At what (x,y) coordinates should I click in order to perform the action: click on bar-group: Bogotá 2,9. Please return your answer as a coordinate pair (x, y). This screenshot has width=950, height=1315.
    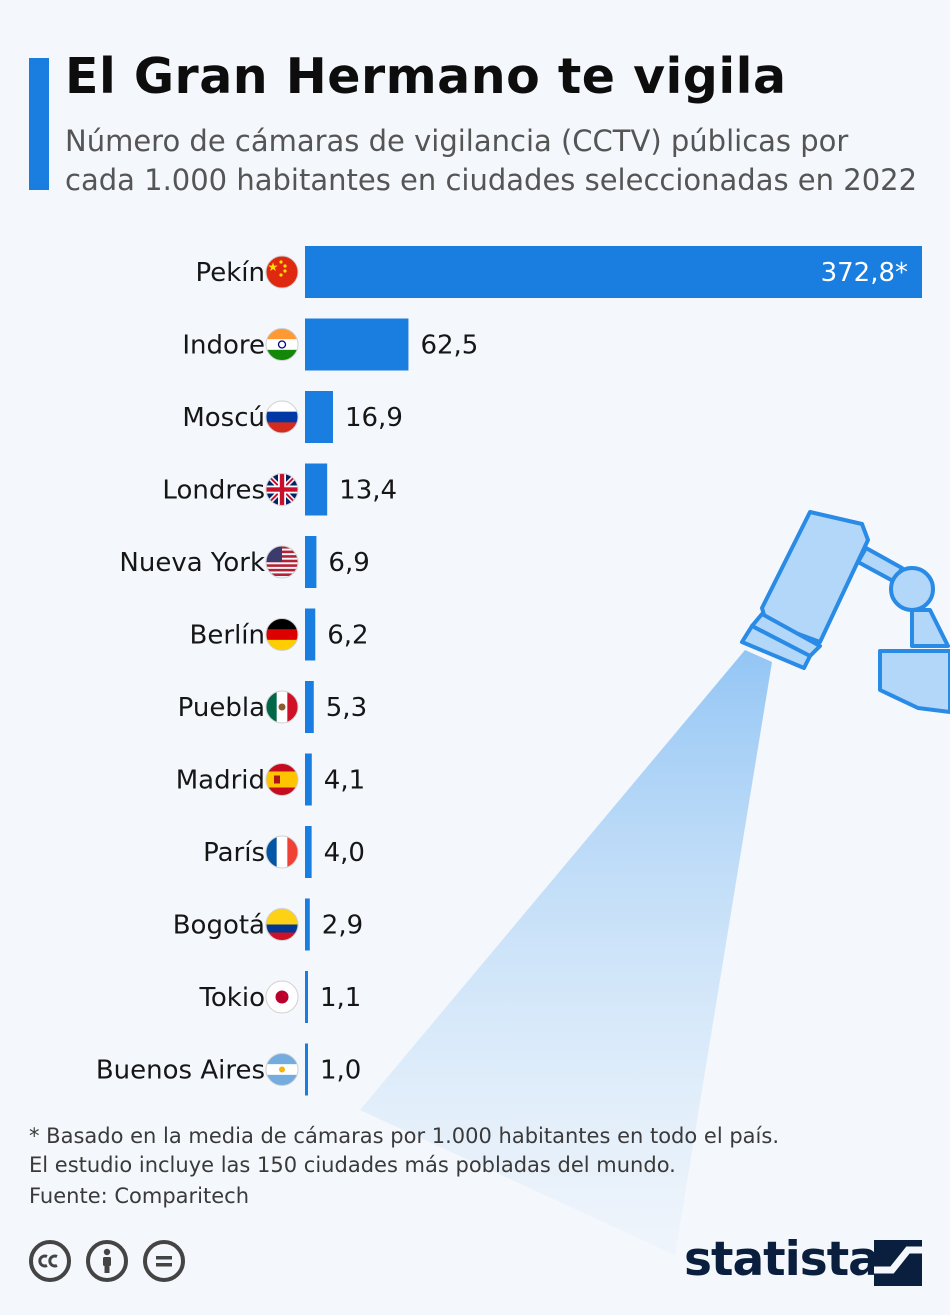
    Looking at the image, I should click on (268, 924).